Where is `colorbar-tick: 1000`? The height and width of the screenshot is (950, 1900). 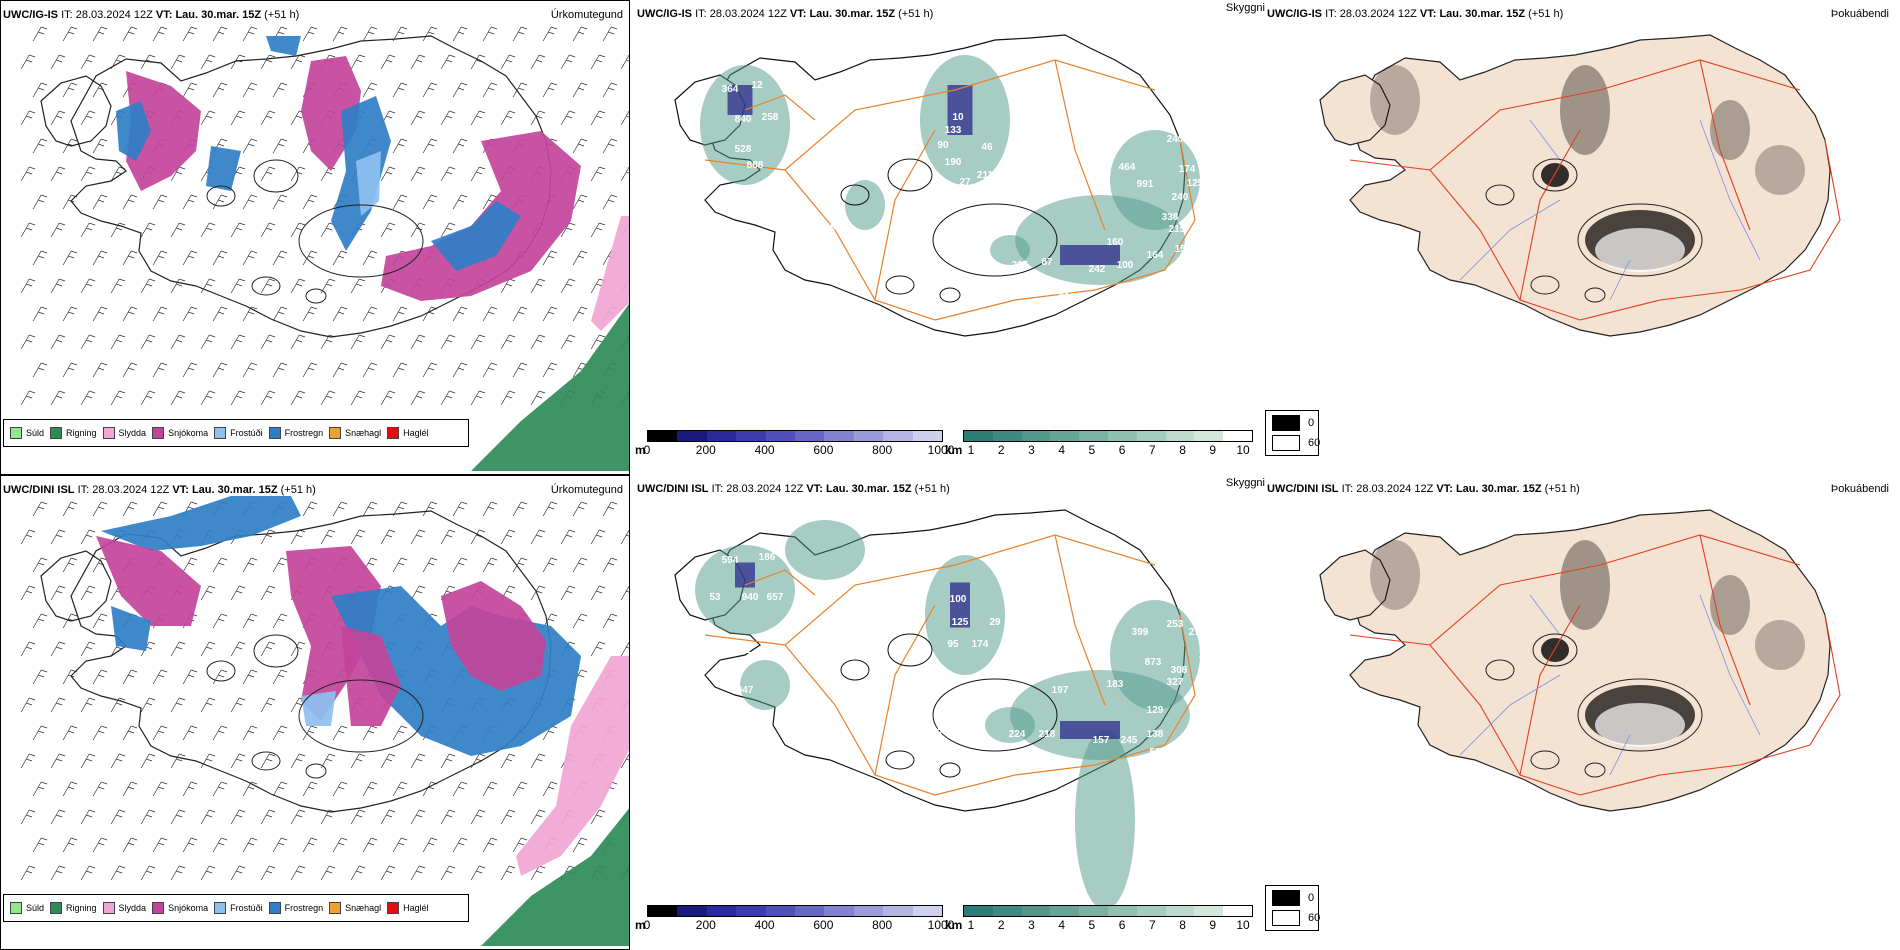
colorbar-tick: 1000 is located at coordinates (941, 450).